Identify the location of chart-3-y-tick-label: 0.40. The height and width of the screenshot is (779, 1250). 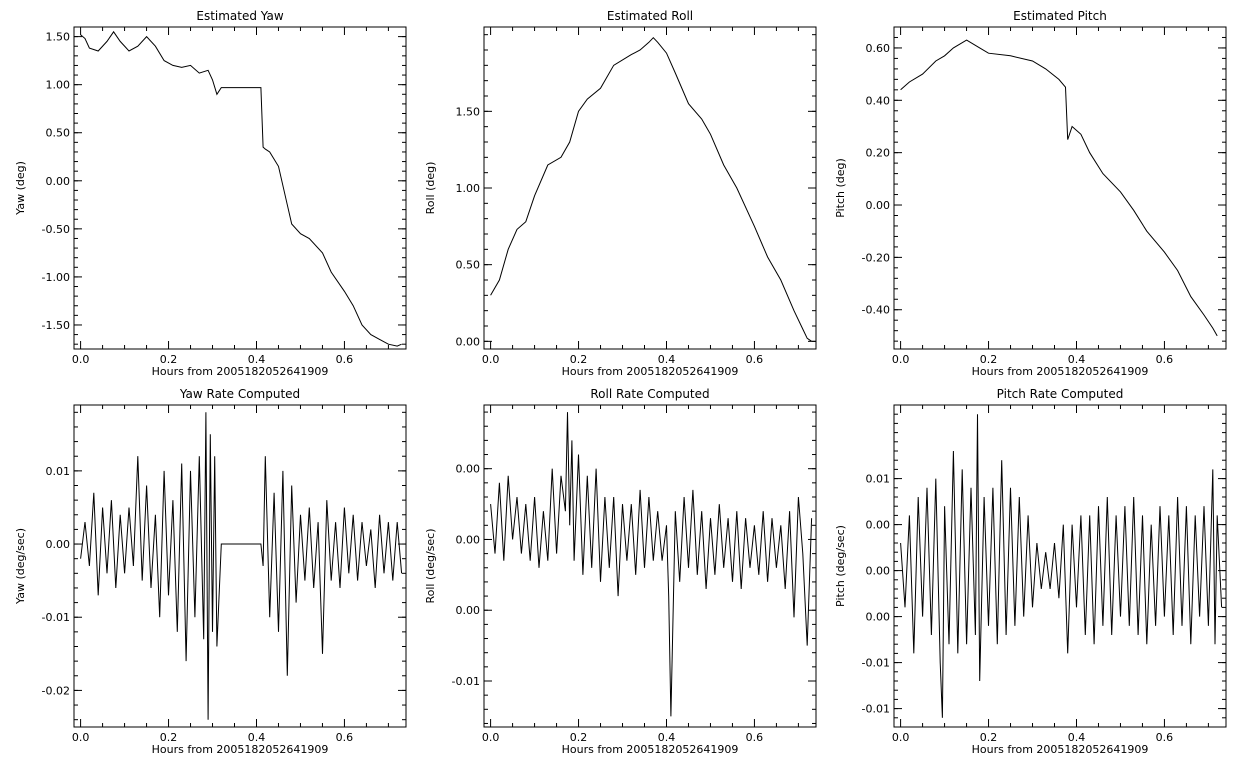
(878, 100).